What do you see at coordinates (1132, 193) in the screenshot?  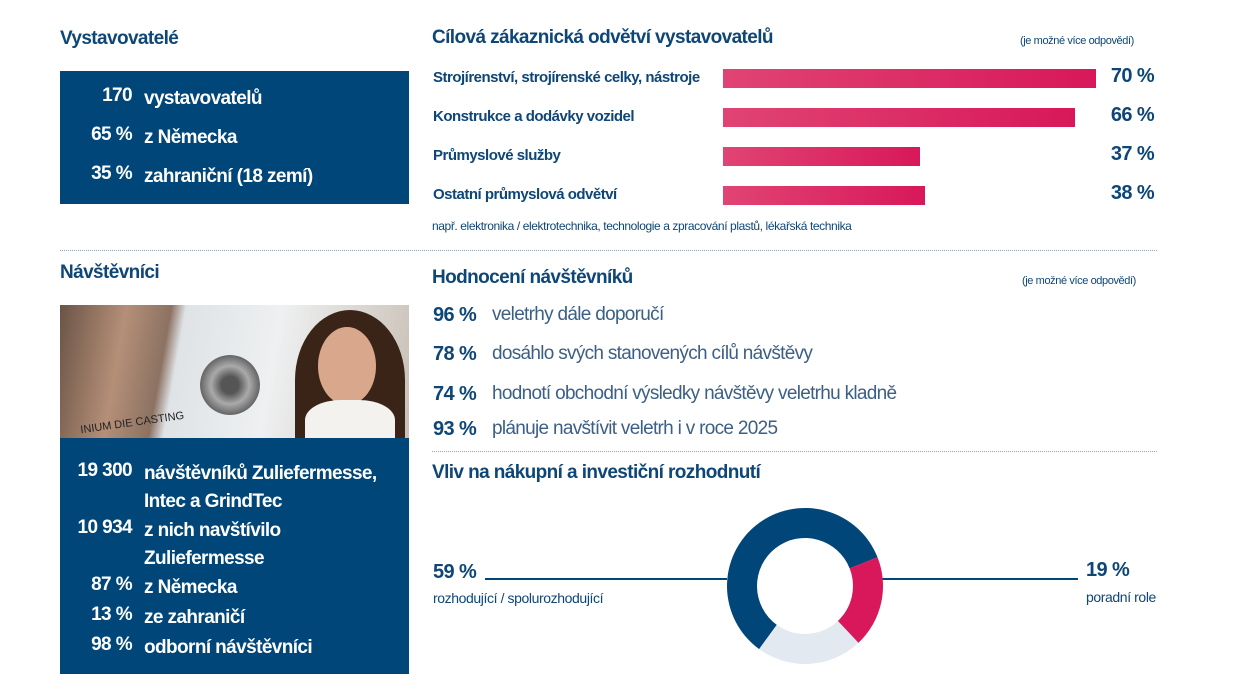 I see `bar-value-label: 38 %` at bounding box center [1132, 193].